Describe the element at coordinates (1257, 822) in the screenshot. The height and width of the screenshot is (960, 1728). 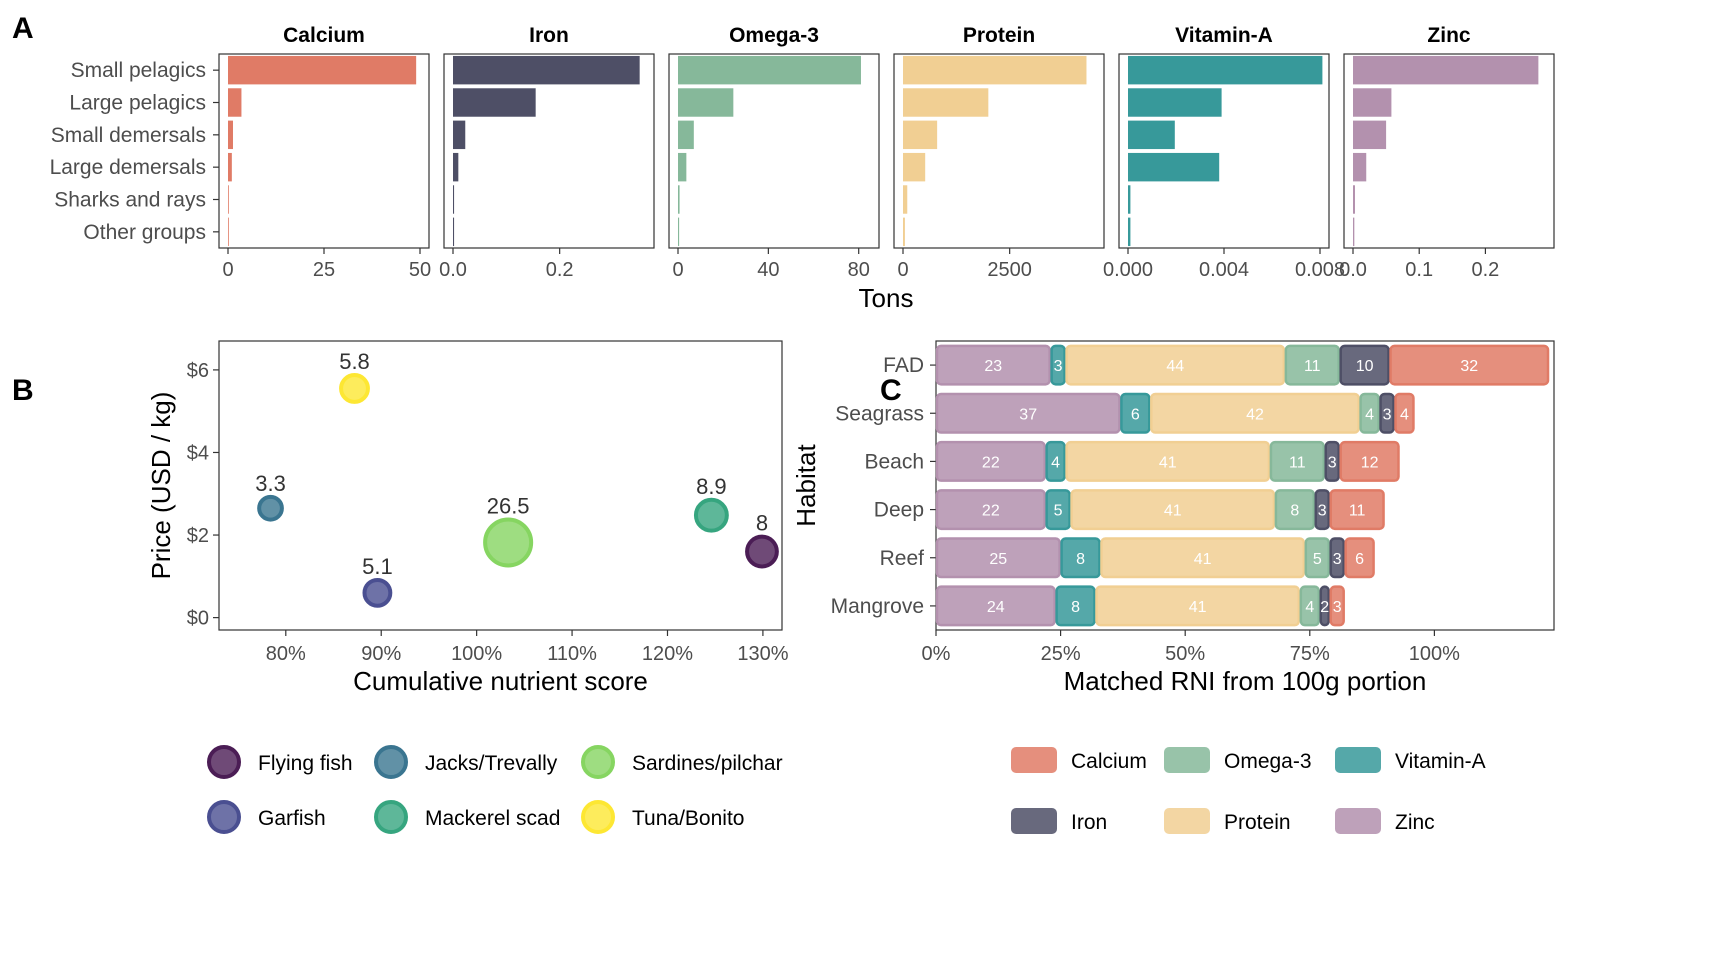
I see `legend-c-label-protein: Protein` at that location.